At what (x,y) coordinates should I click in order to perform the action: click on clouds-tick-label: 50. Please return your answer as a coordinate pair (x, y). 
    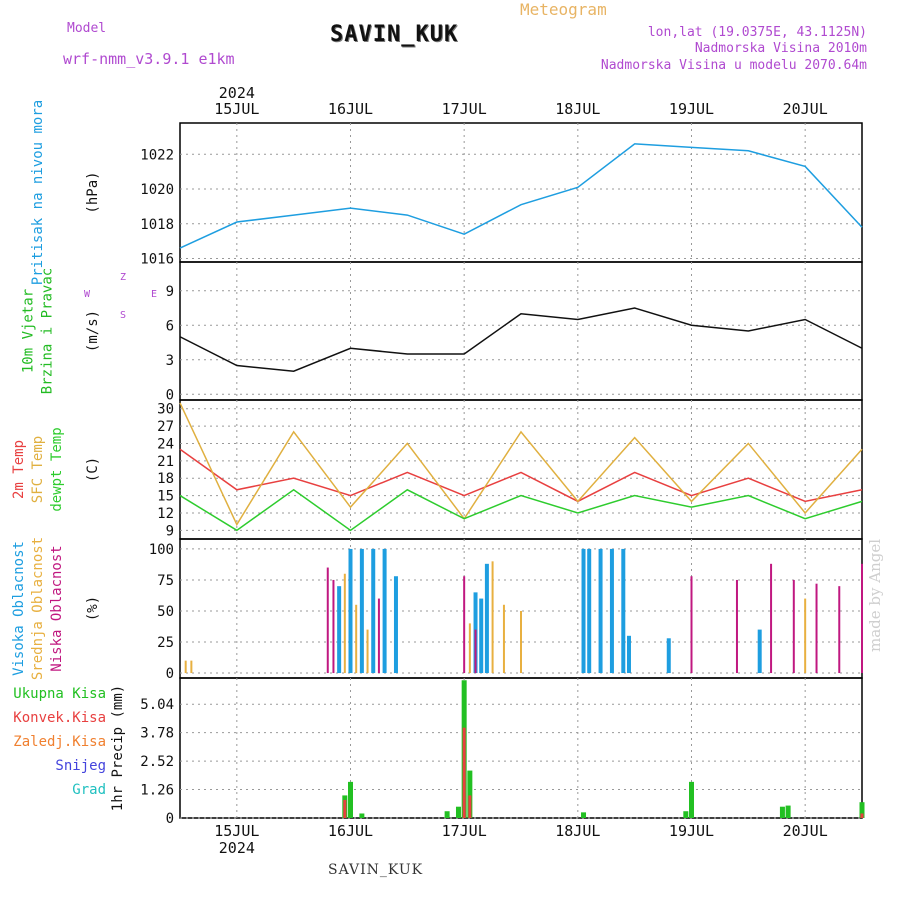
    Looking at the image, I should click on (165, 612).